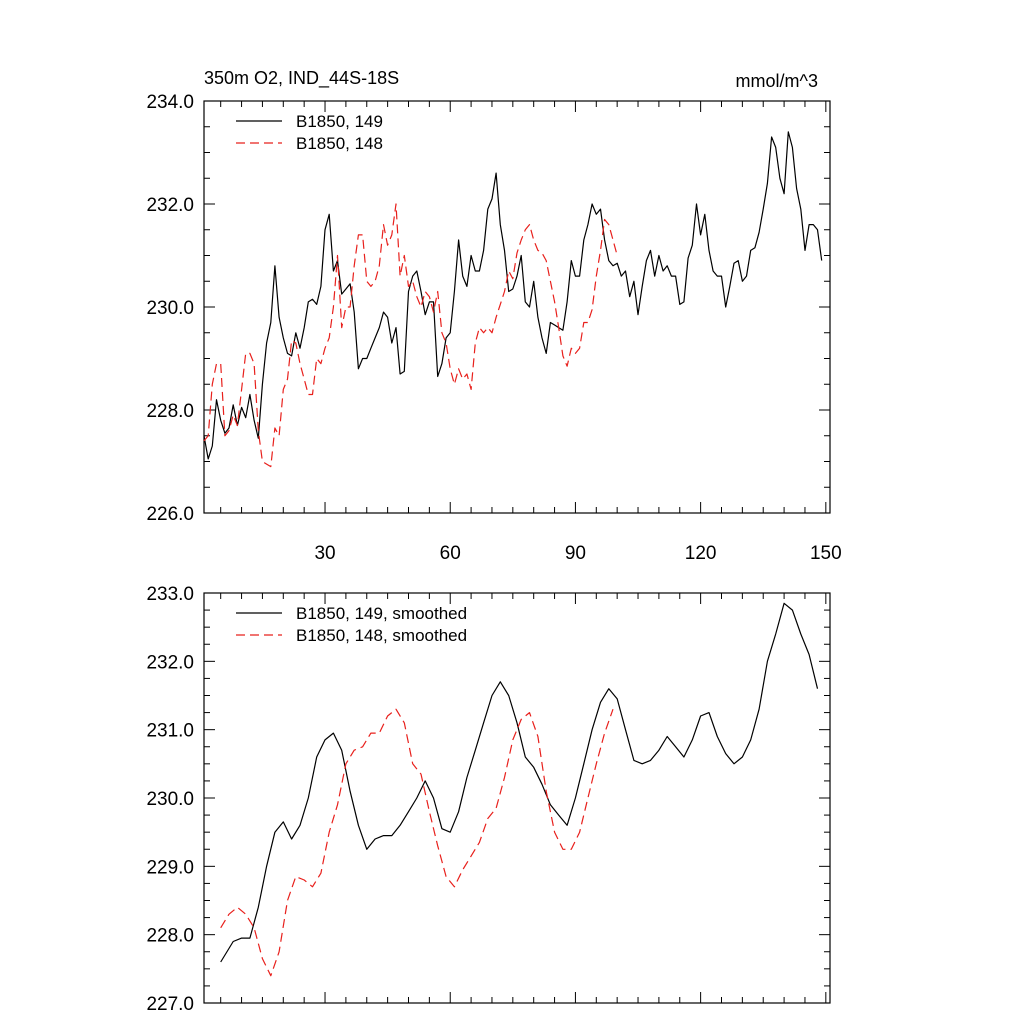 This screenshot has width=1024, height=1029. What do you see at coordinates (170, 731) in the screenshot?
I see `y-tick-label: 231.0` at bounding box center [170, 731].